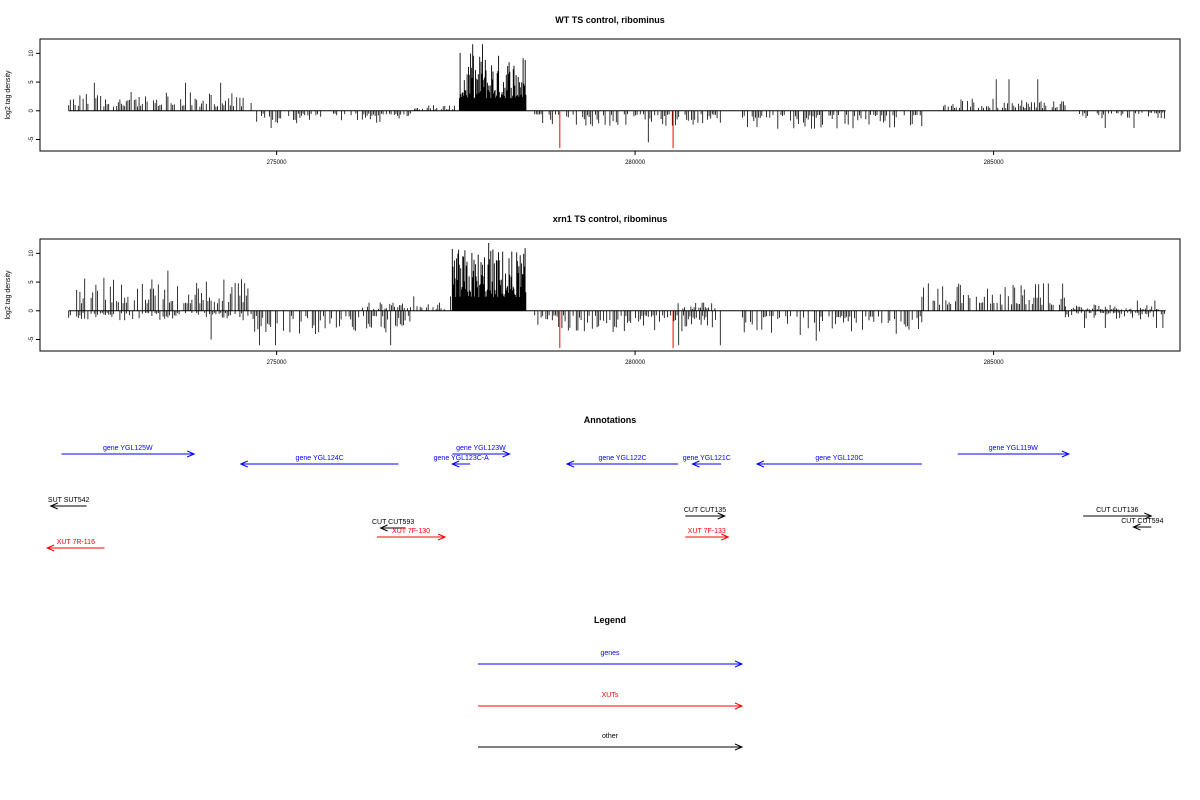 The height and width of the screenshot is (800, 1200). Describe the element at coordinates (610, 620) in the screenshot. I see `legend-title: Legend` at that location.